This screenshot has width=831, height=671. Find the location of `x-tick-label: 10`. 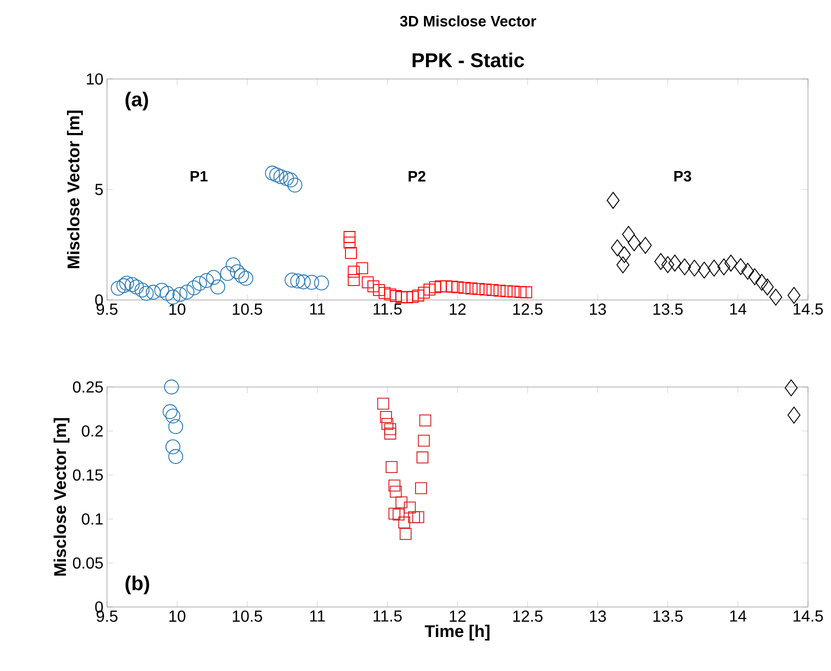

x-tick-label: 10 is located at coordinates (177, 616).